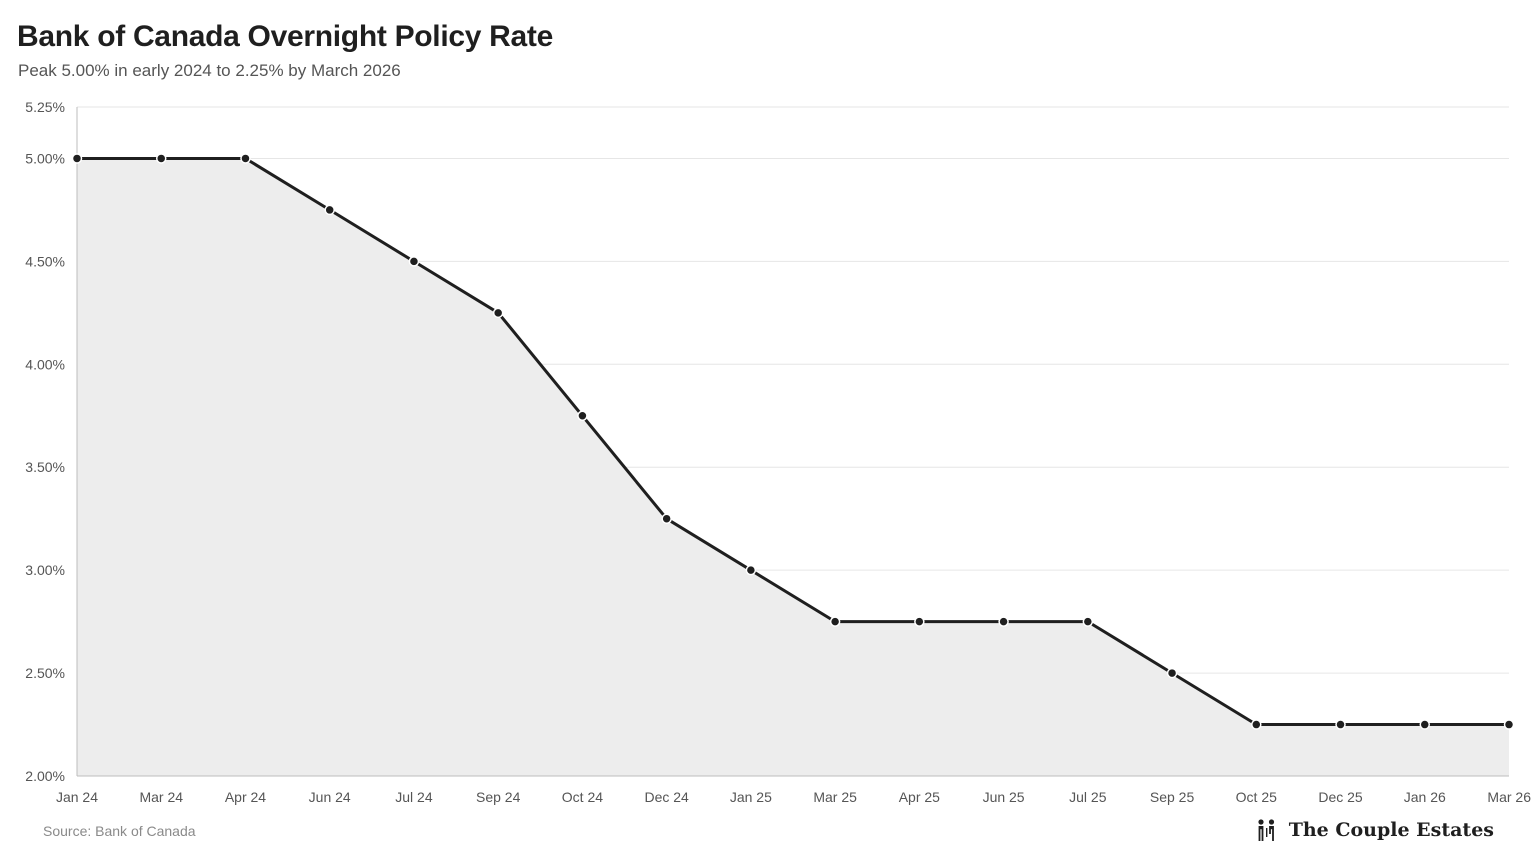 The height and width of the screenshot is (864, 1536). I want to click on x-tick-label: Mar 26, so click(1509, 797).